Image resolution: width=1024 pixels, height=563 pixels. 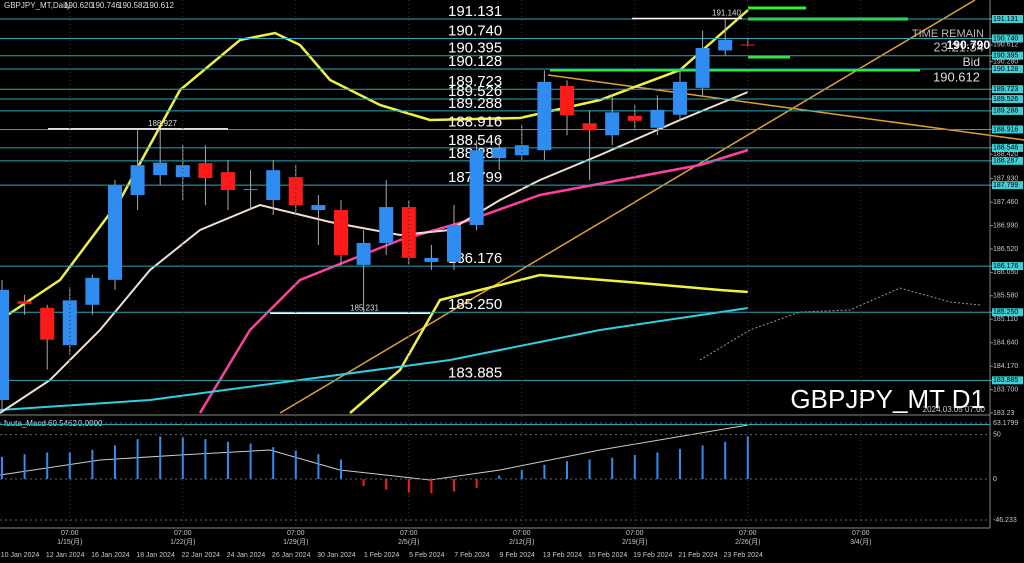 I want to click on ohlc: 190.612, so click(x=159, y=5).